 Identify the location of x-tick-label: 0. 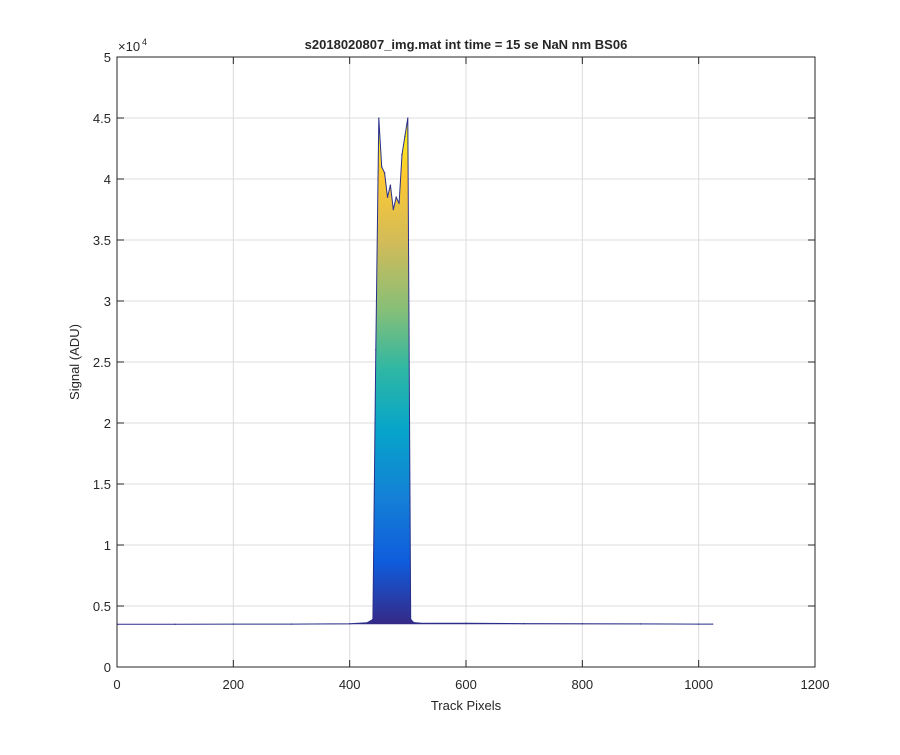
(116, 684).